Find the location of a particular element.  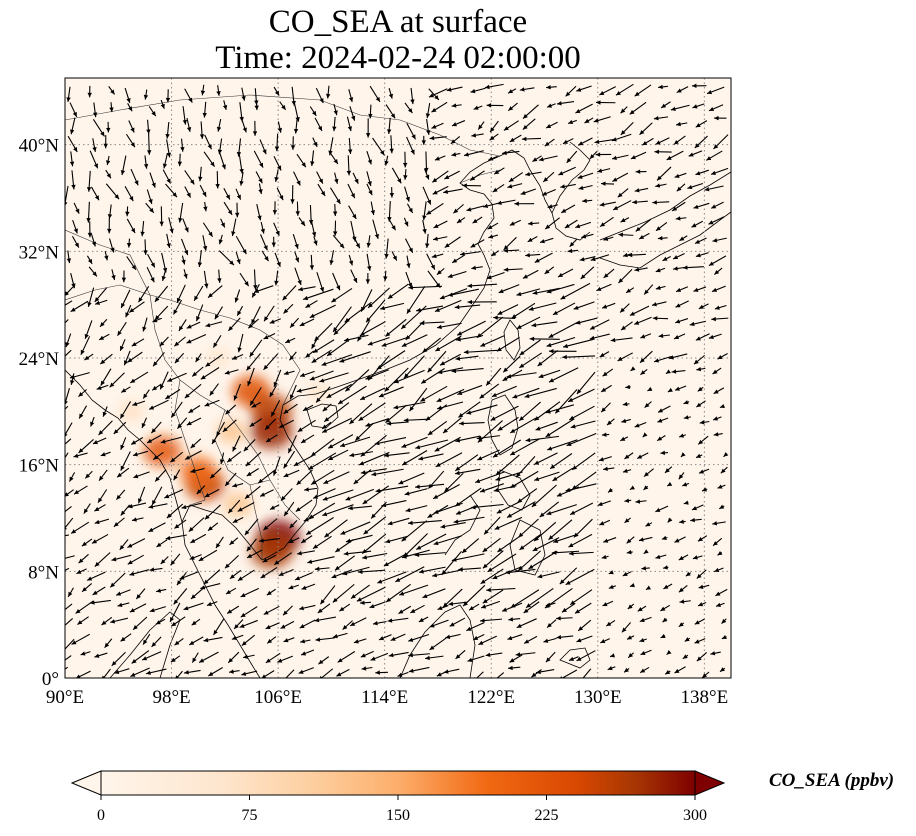

x-tick-label: 106°E is located at coordinates (278, 697).